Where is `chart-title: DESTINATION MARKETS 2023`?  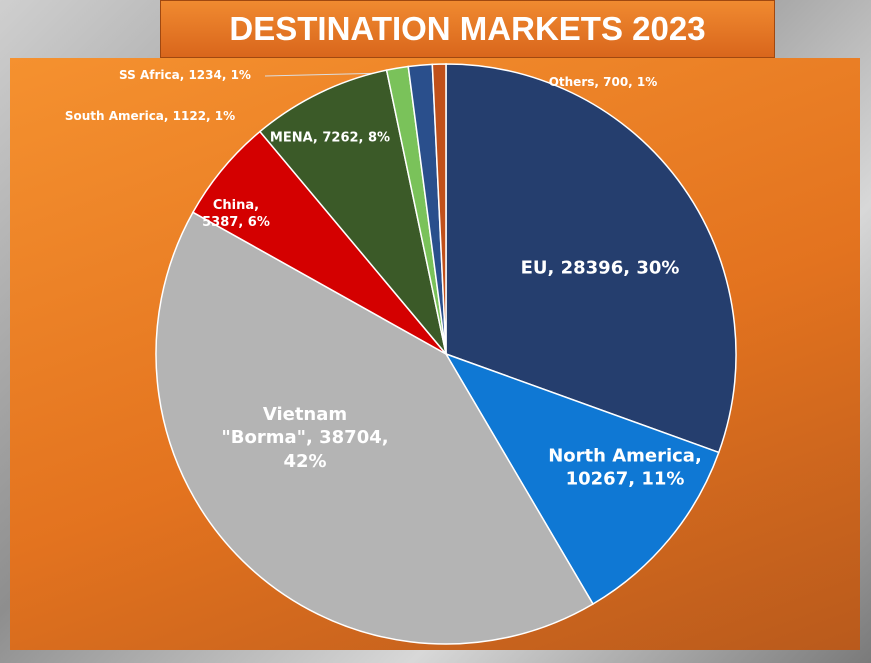
chart-title: DESTINATION MARKETS 2023 is located at coordinates (467, 29).